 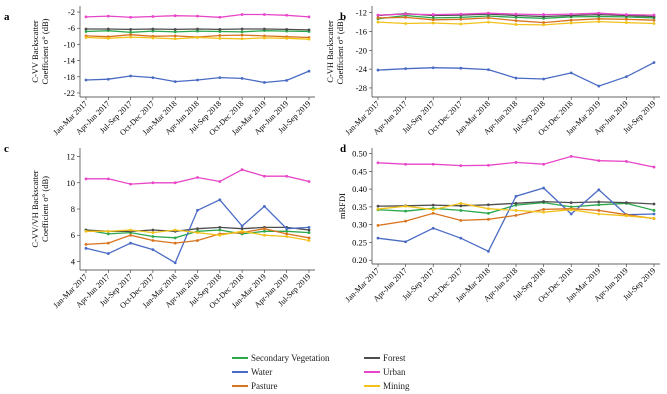 What do you see at coordinates (361, 32) in the screenshot?
I see `y-tick-label: -16` at bounding box center [361, 32].